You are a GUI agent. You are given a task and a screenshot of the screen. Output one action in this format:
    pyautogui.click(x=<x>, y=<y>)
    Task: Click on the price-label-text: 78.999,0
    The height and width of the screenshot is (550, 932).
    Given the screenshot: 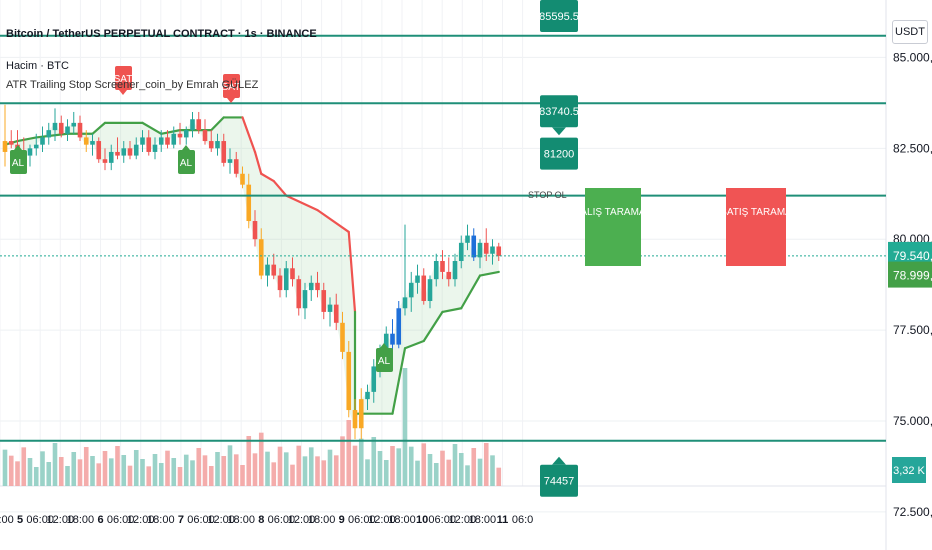 What is the action you would take?
    pyautogui.click(x=912, y=276)
    